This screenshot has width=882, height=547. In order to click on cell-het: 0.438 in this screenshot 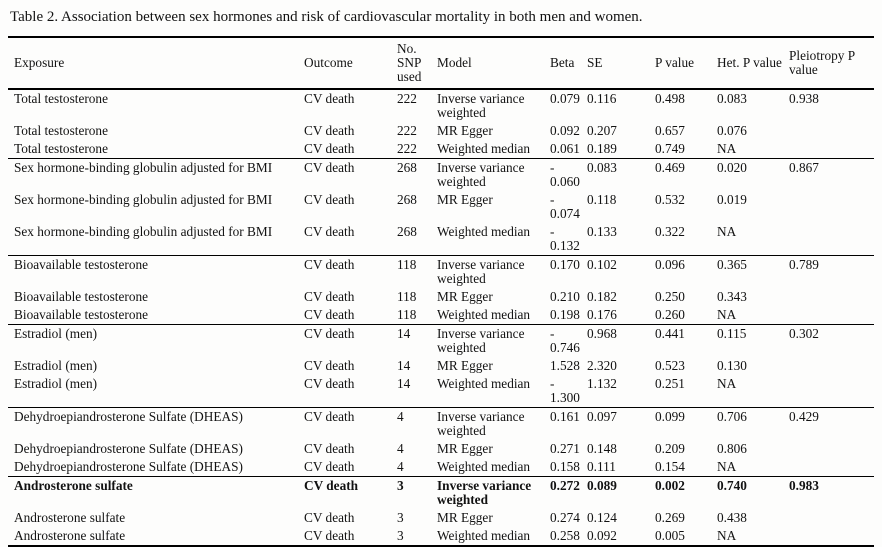, I will do `click(732, 517)`.